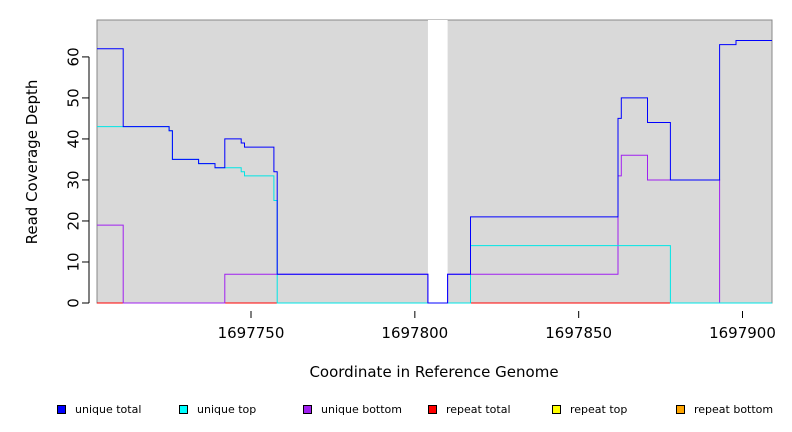 This screenshot has width=792, height=432. I want to click on legend-label: unique top, so click(227, 409).